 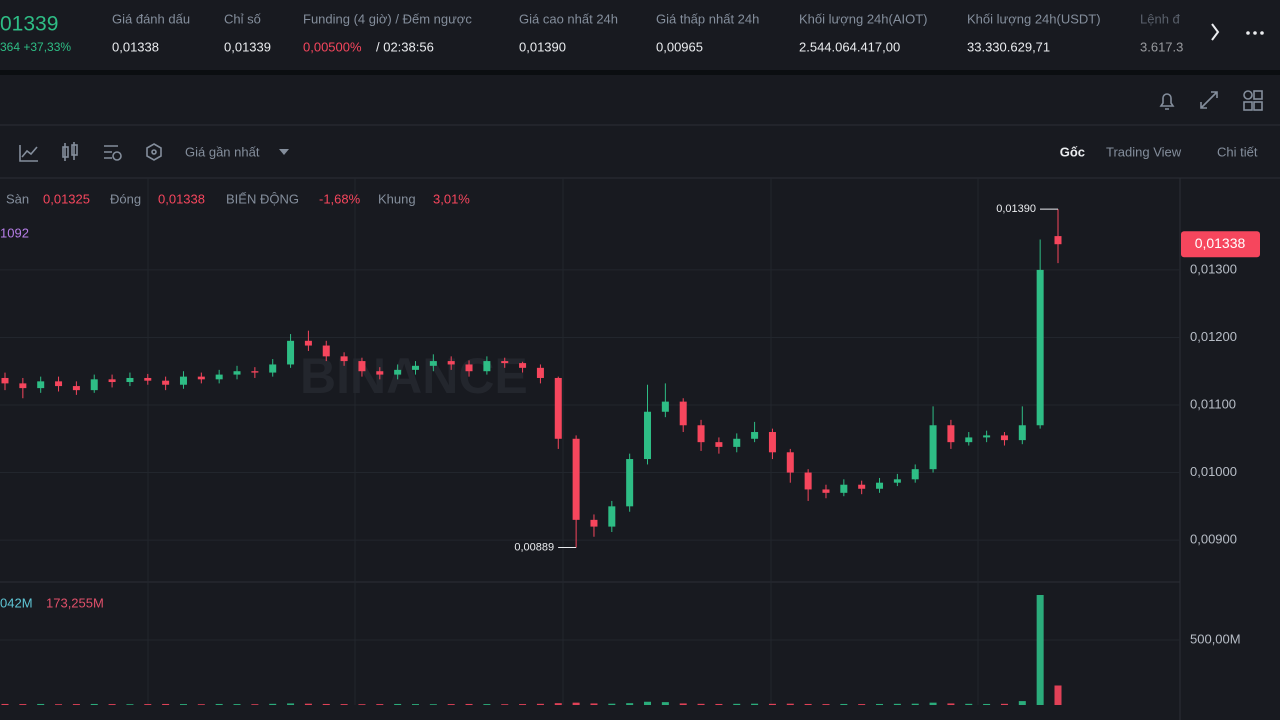 I want to click on stat-value: 0,01338, so click(x=135, y=46).